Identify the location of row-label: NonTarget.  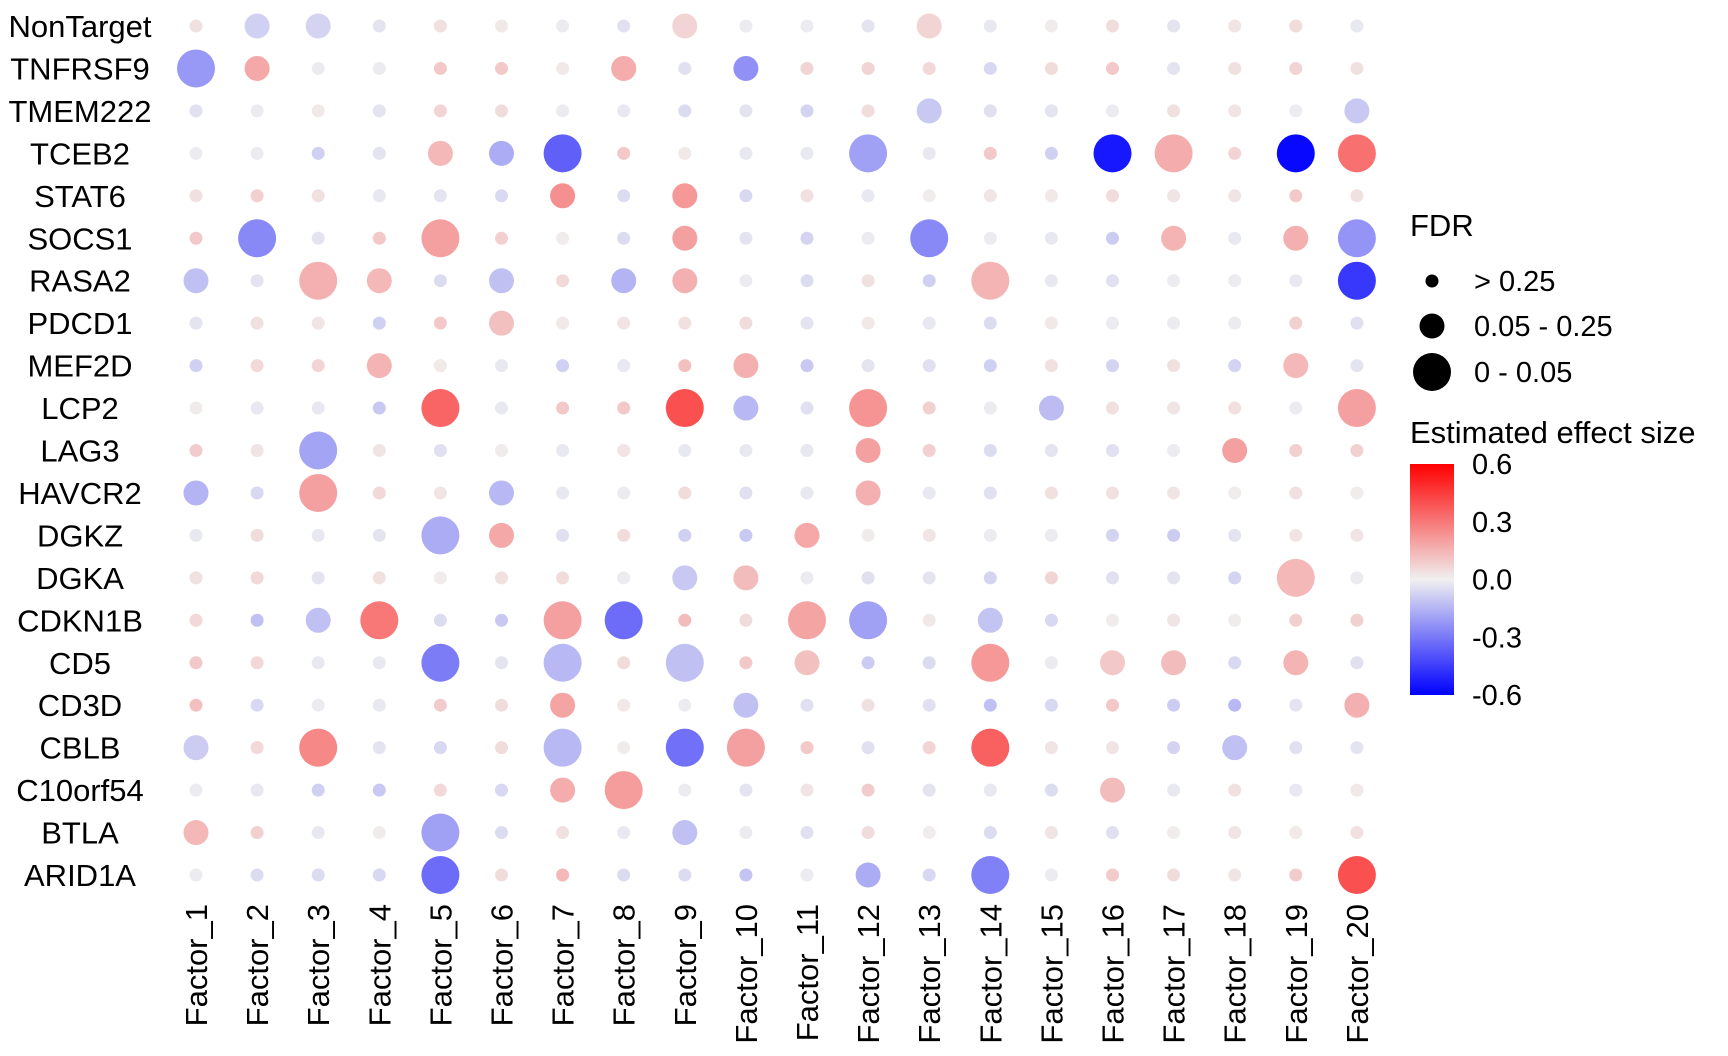
(79, 26).